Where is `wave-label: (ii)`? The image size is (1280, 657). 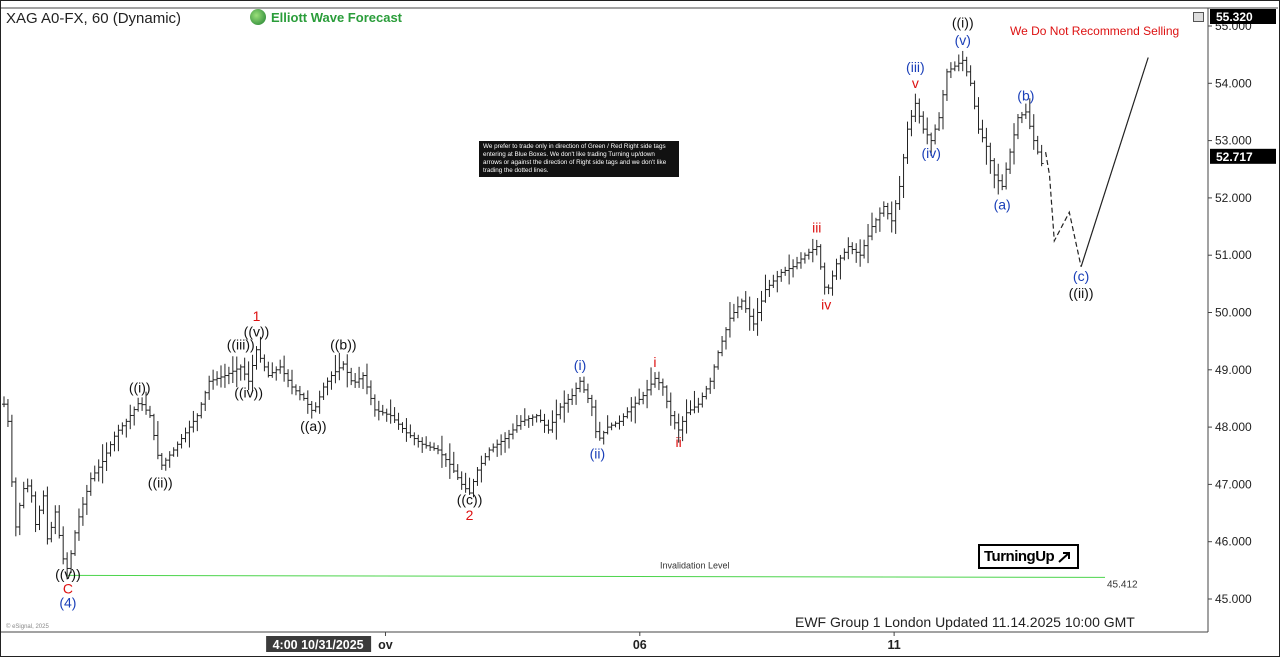 wave-label: (ii) is located at coordinates (598, 454).